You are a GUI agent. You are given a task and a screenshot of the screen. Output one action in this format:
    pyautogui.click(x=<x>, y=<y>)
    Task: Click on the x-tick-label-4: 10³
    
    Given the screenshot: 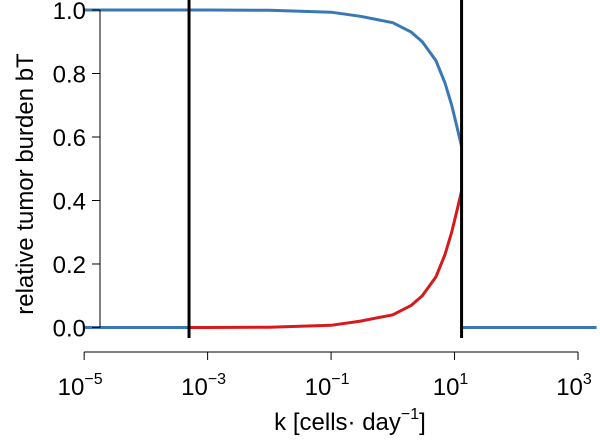 What is the action you would take?
    pyautogui.click(x=574, y=386)
    